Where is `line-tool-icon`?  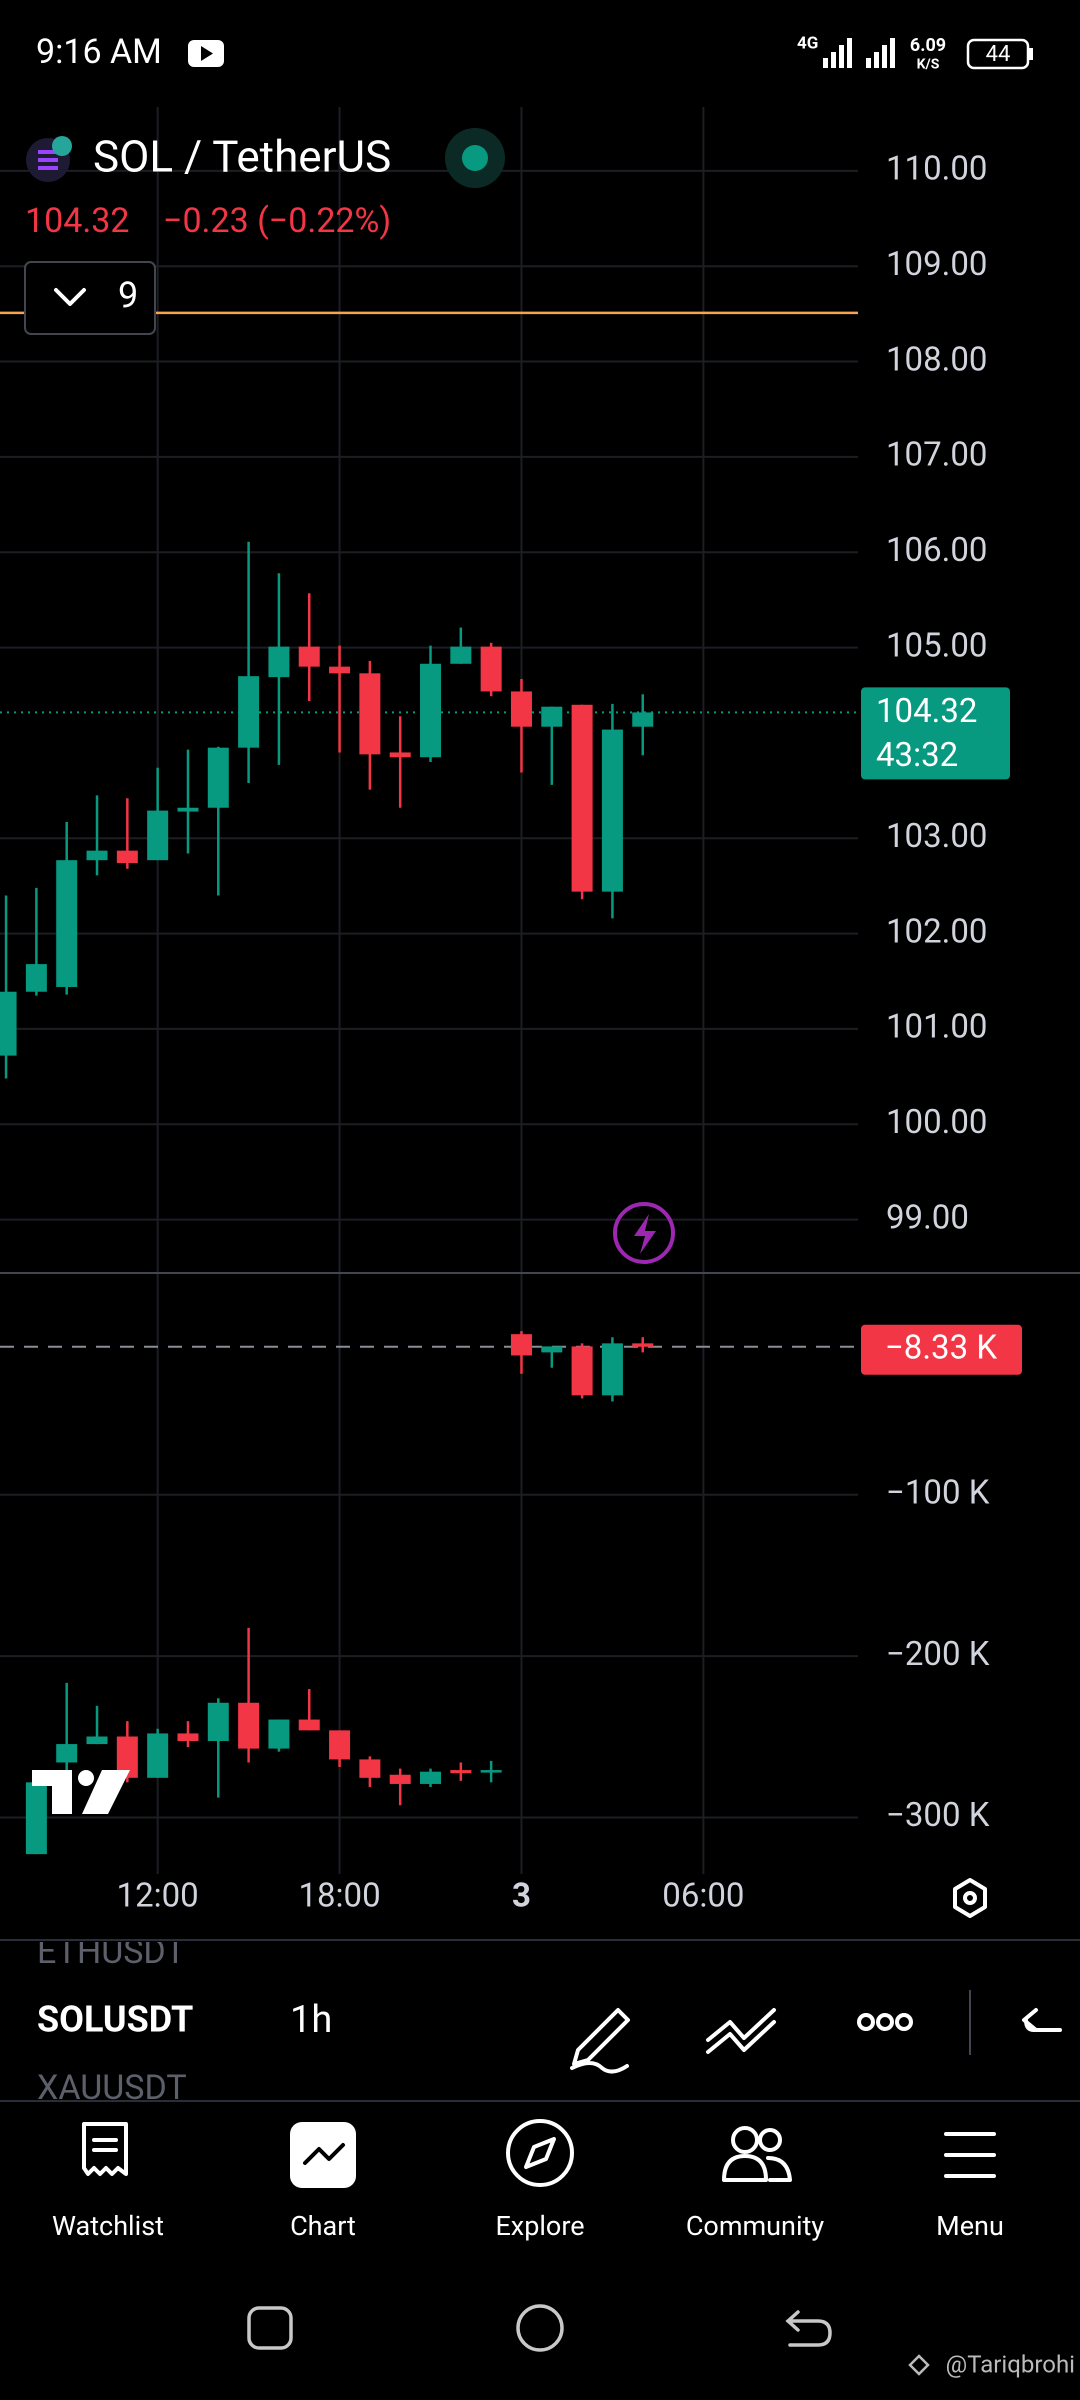
line-tool-icon is located at coordinates (741, 2031).